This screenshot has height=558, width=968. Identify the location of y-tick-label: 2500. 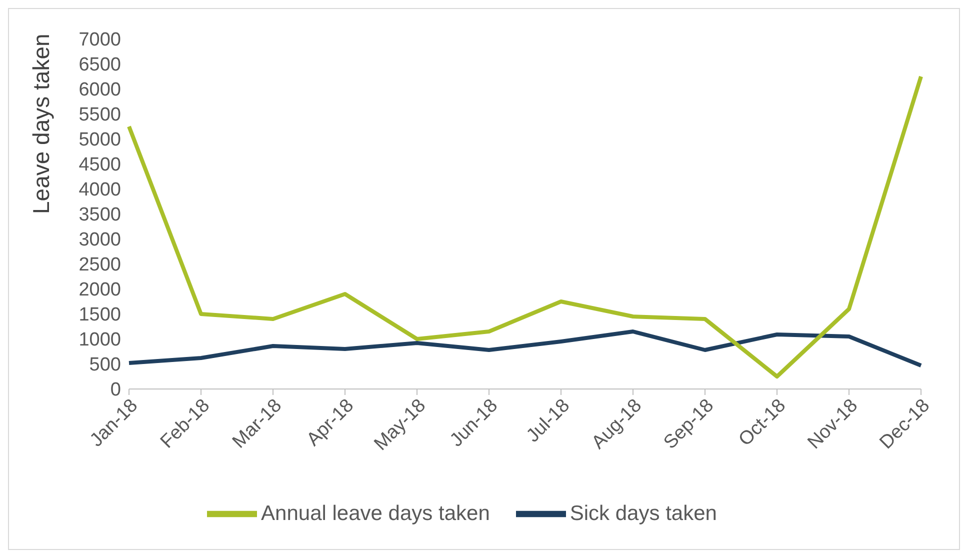
(99, 265).